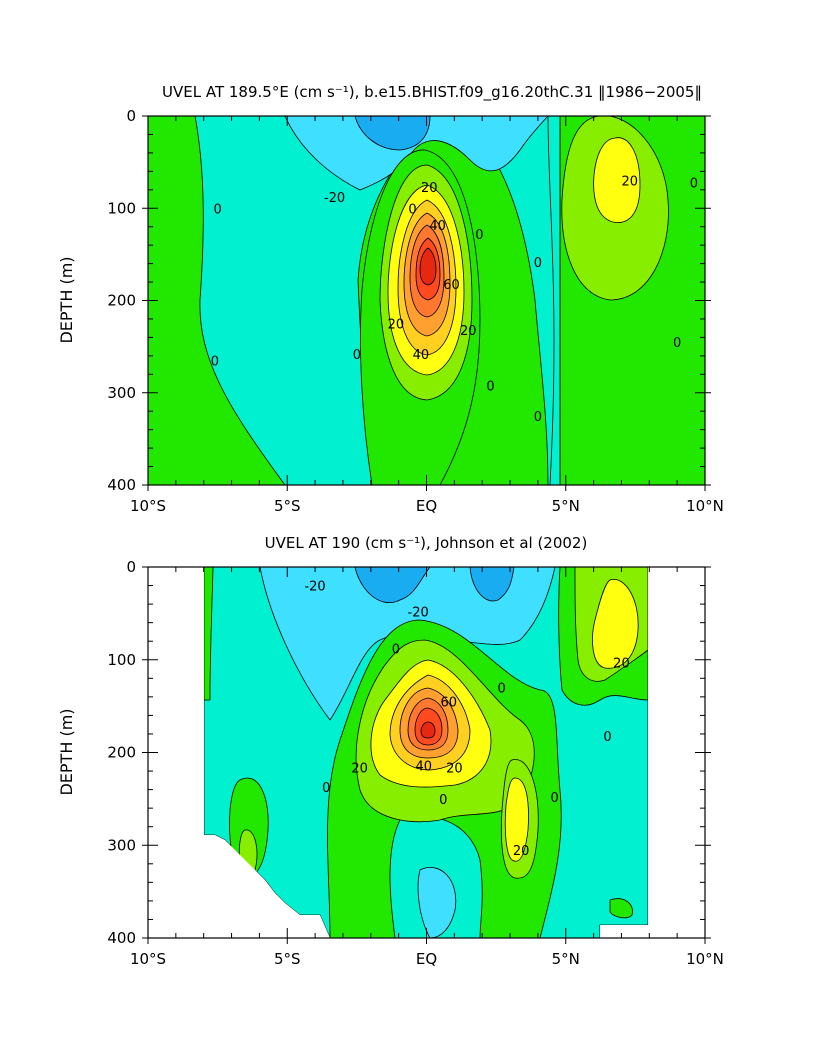  Describe the element at coordinates (148, 959) in the screenshot. I see `bottom-x-tick-label: 10°S` at that location.